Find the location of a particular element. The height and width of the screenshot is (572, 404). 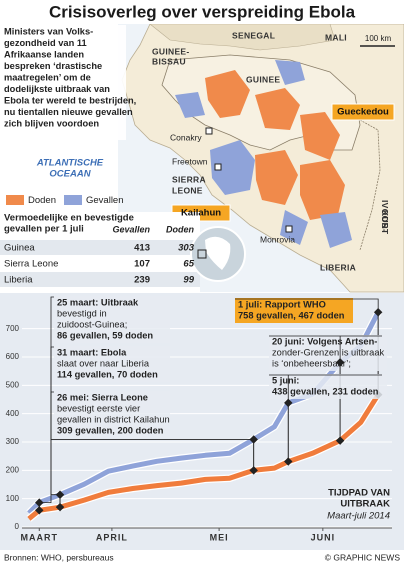

map-label: LEONE is located at coordinates (187, 190).